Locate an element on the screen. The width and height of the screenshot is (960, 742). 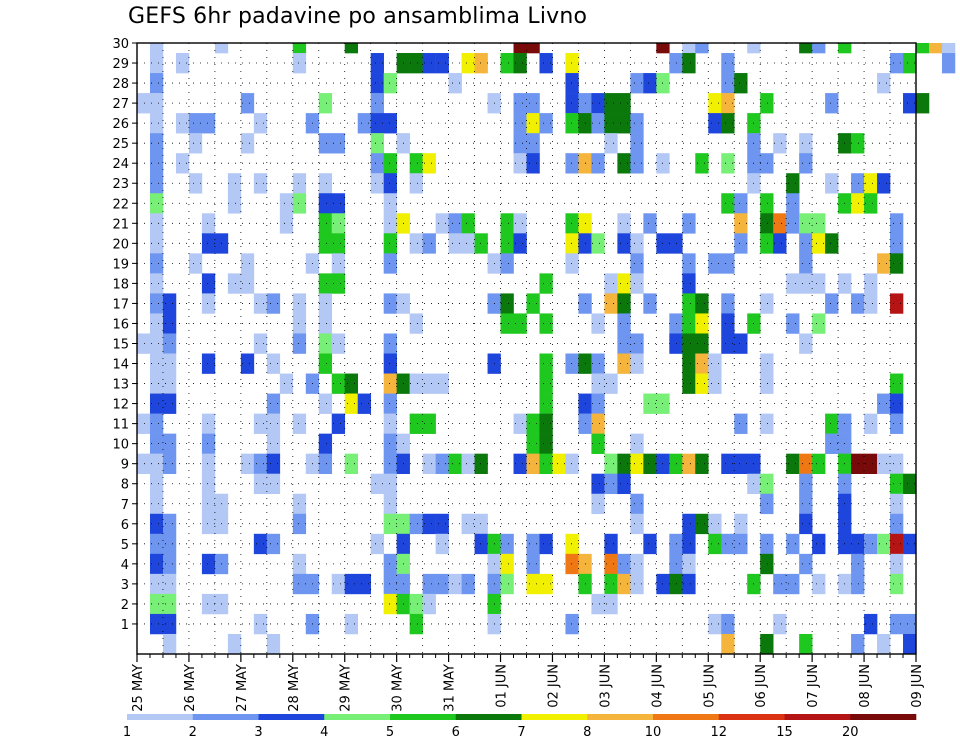
y-tick-label: 22 is located at coordinates (120, 204).